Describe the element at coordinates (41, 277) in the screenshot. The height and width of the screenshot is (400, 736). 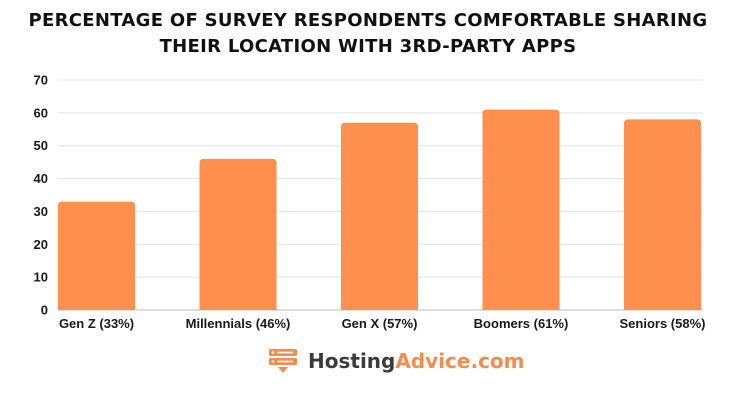
I see `y-tick-label: 10` at that location.